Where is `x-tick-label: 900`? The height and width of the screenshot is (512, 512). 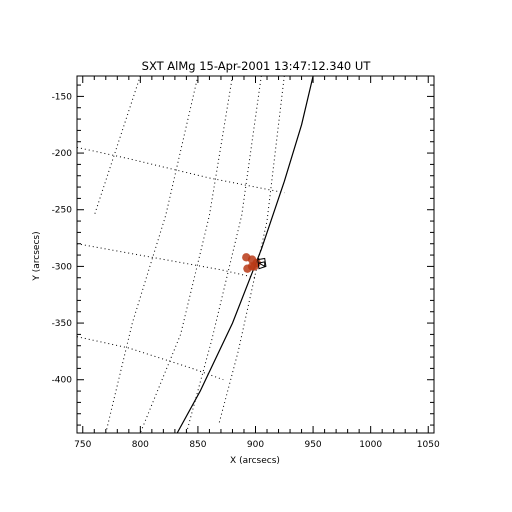
x-tick-label: 900 is located at coordinates (255, 445).